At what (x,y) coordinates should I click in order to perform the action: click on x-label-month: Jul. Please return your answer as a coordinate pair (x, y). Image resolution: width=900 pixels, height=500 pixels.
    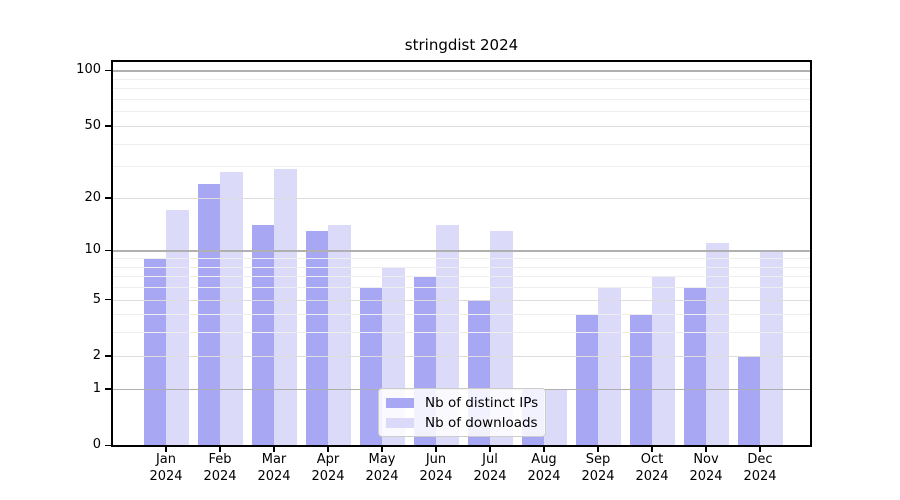
    Looking at the image, I should click on (490, 459).